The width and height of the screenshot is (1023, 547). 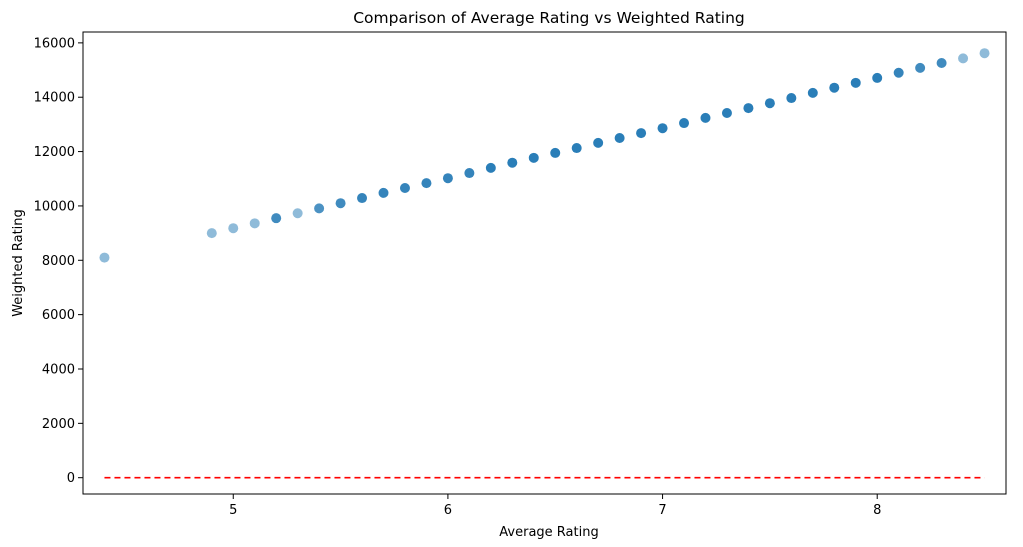 I want to click on y-tick-label: 8000, so click(x=58, y=261).